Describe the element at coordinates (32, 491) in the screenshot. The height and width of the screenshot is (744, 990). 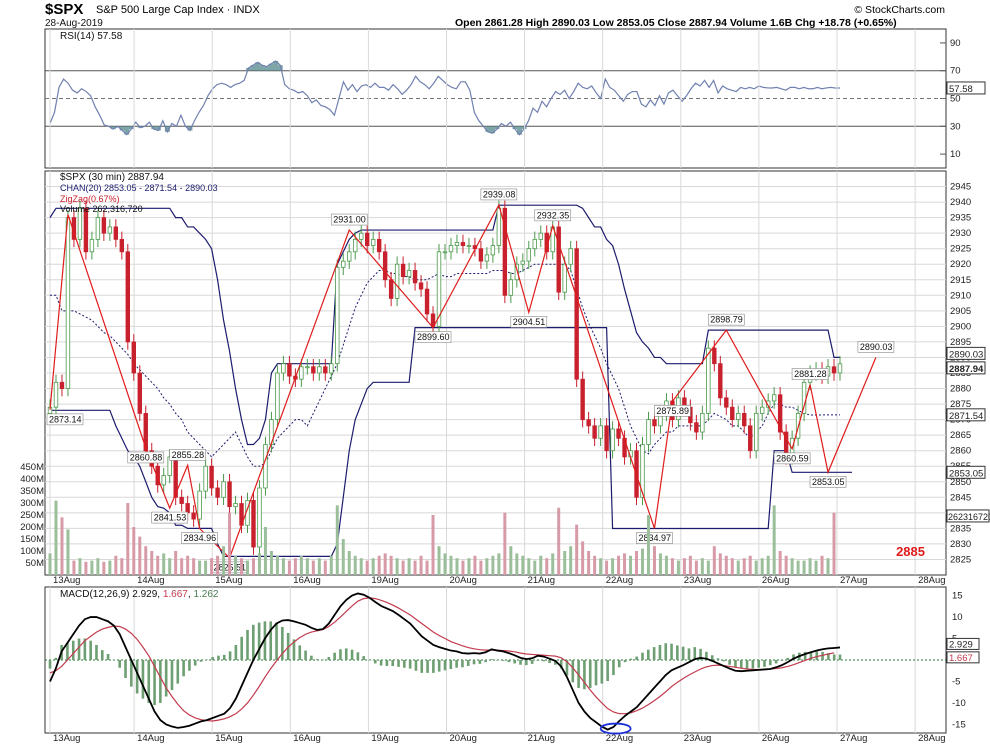
I see `volume-tick-label: 350M` at that location.